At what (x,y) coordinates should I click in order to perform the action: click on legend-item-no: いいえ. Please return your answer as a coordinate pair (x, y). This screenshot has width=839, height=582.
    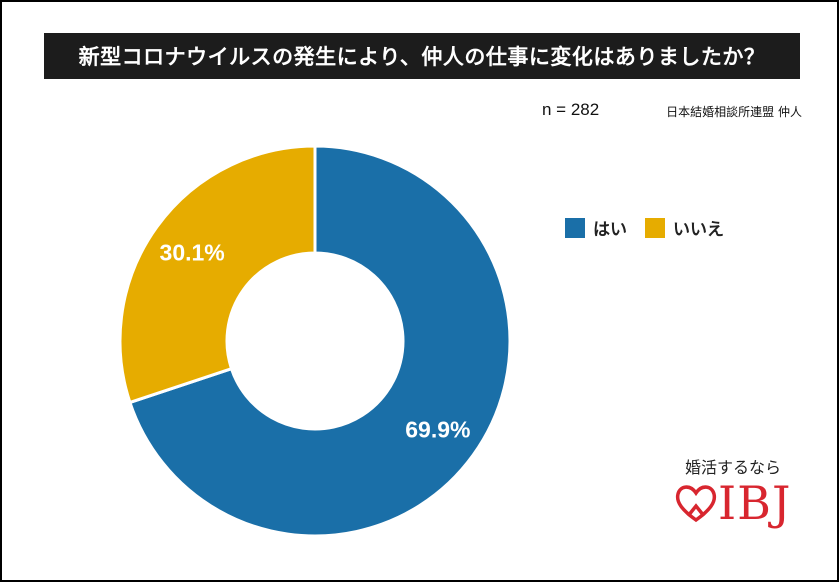
    Looking at the image, I should click on (684, 227).